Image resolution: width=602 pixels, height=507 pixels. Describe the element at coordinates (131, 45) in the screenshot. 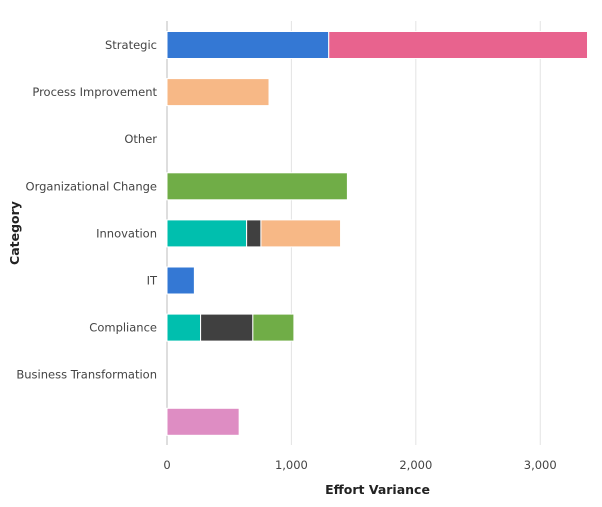

I see `category-label: Strategic` at that location.